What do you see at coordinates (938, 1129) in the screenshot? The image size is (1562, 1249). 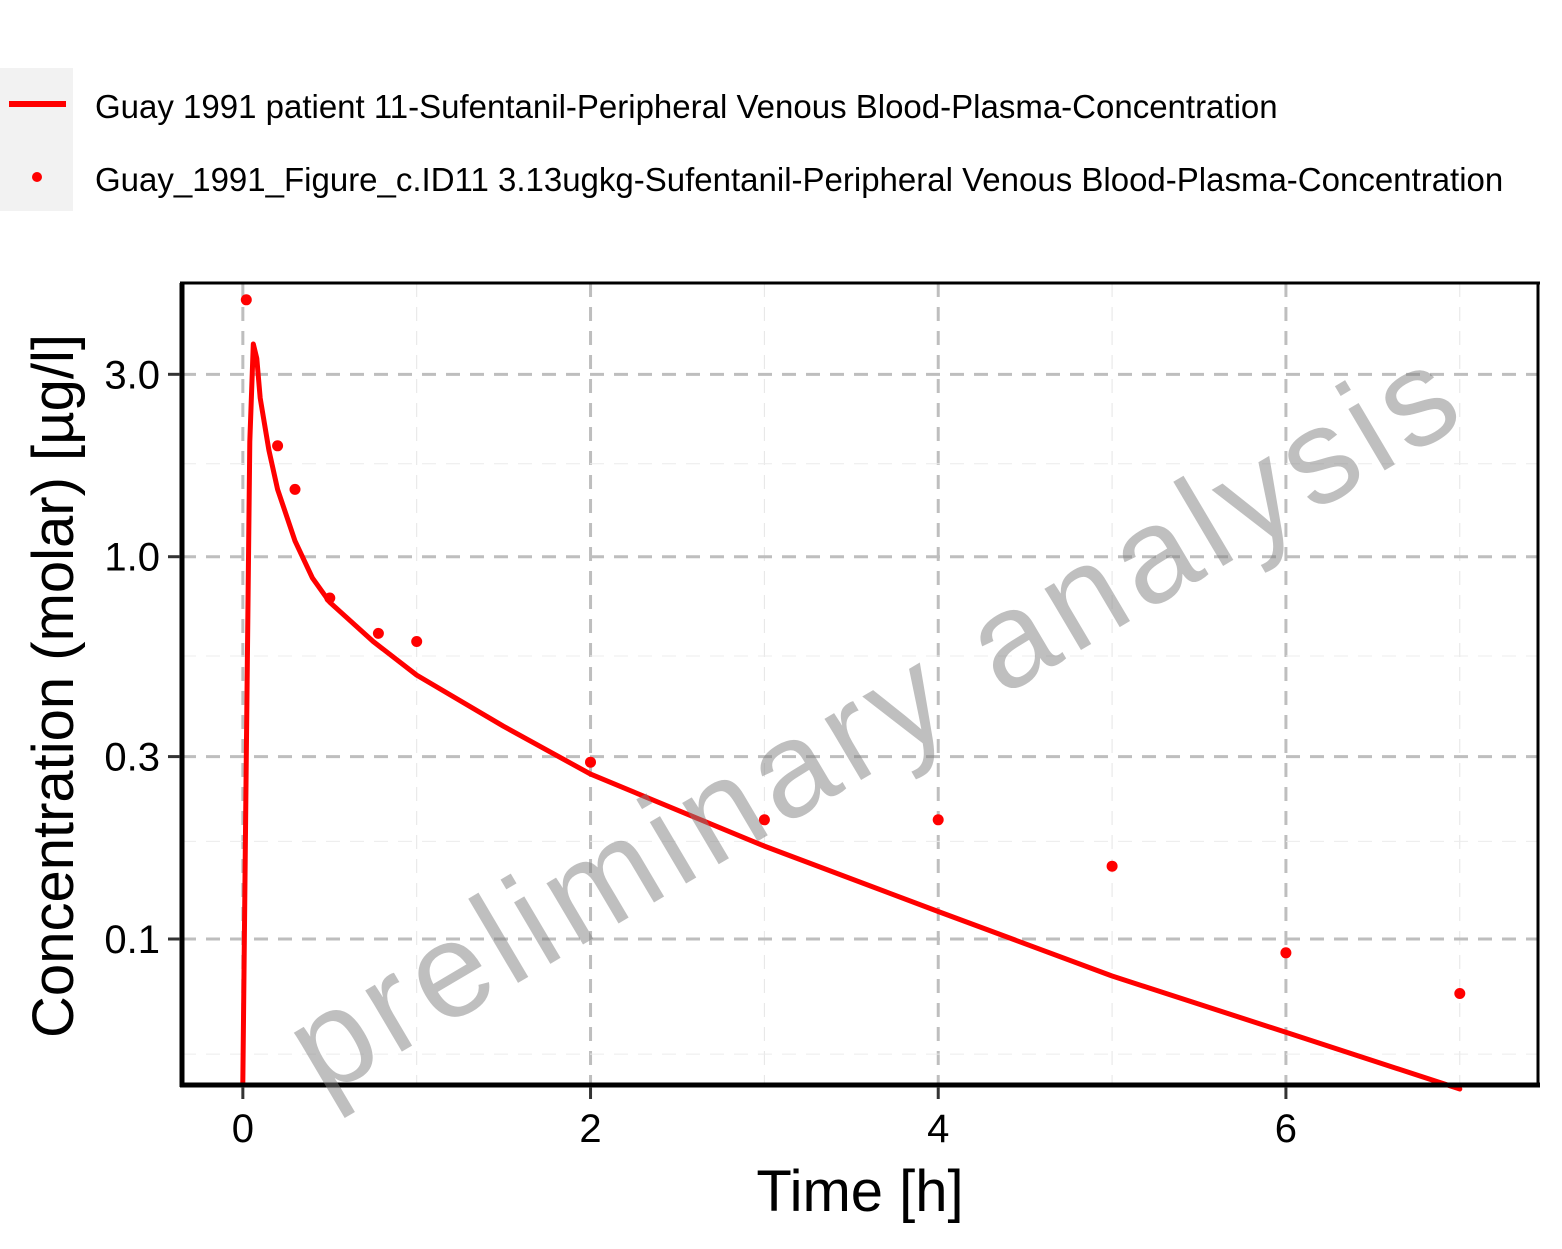 I see `x-tick-label: 4` at bounding box center [938, 1129].